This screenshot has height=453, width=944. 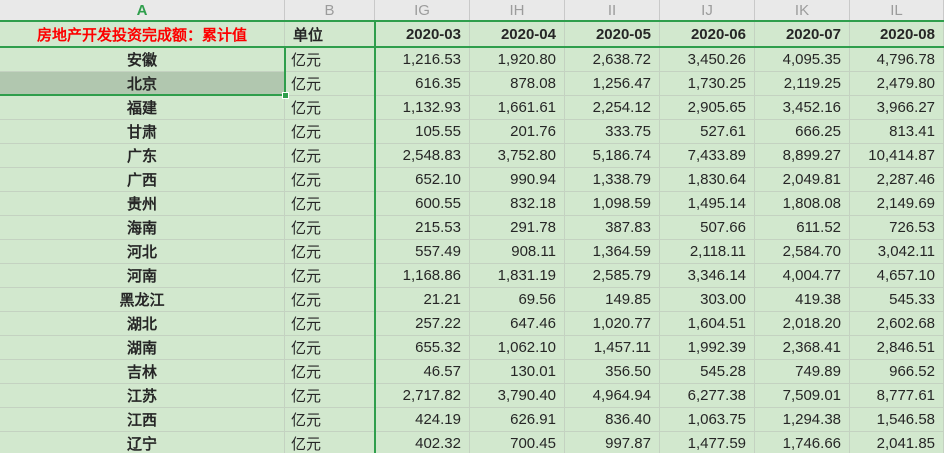 What do you see at coordinates (802, 348) in the screenshot?
I see `cell-value: 2,368.41` at bounding box center [802, 348].